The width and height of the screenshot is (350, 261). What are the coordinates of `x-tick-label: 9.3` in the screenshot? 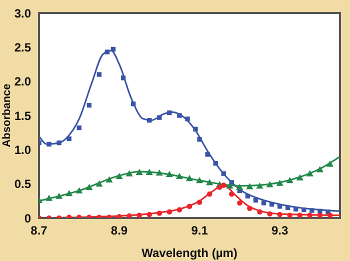 It's located at (279, 231).